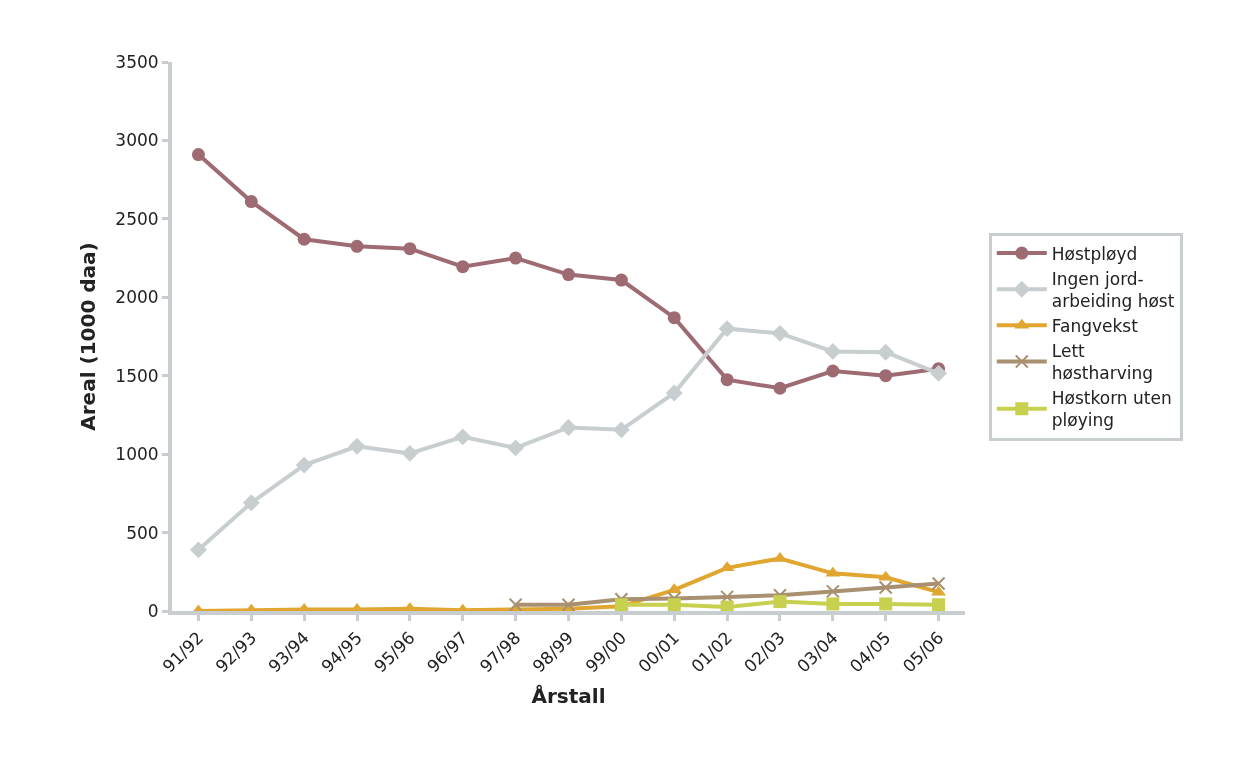 This screenshot has height=783, width=1246. What do you see at coordinates (153, 610) in the screenshot?
I see `y-tick-label: 0` at bounding box center [153, 610].